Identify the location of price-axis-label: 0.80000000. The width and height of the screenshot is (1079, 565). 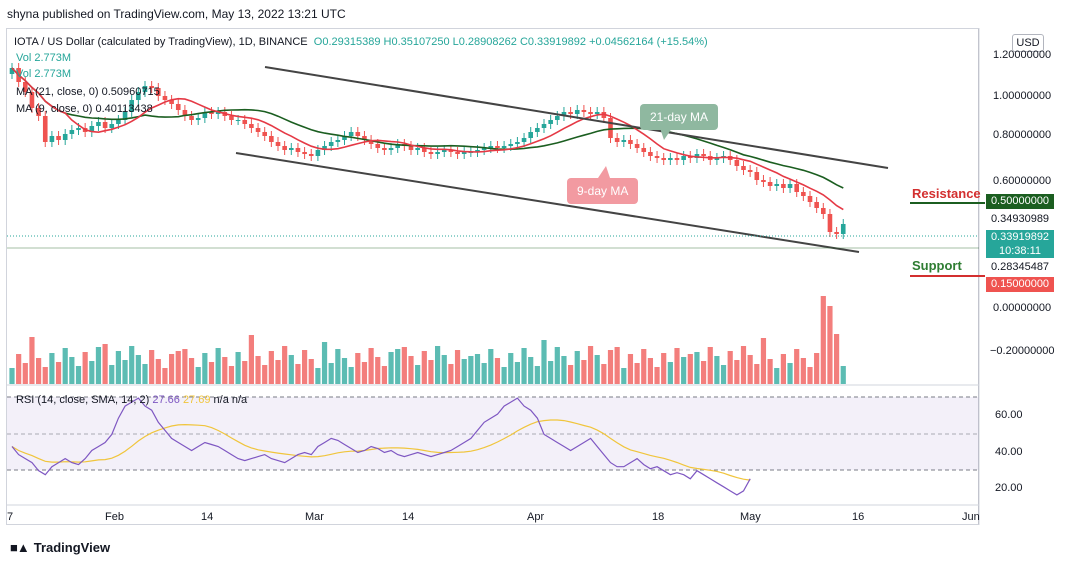
(1022, 135).